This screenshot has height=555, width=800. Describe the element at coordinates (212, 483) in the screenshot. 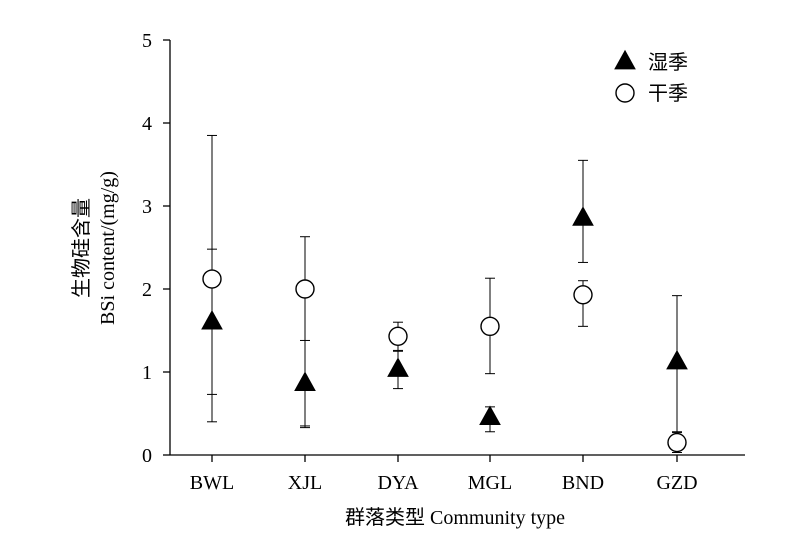

I see `x-tick-label: BWL` at that location.